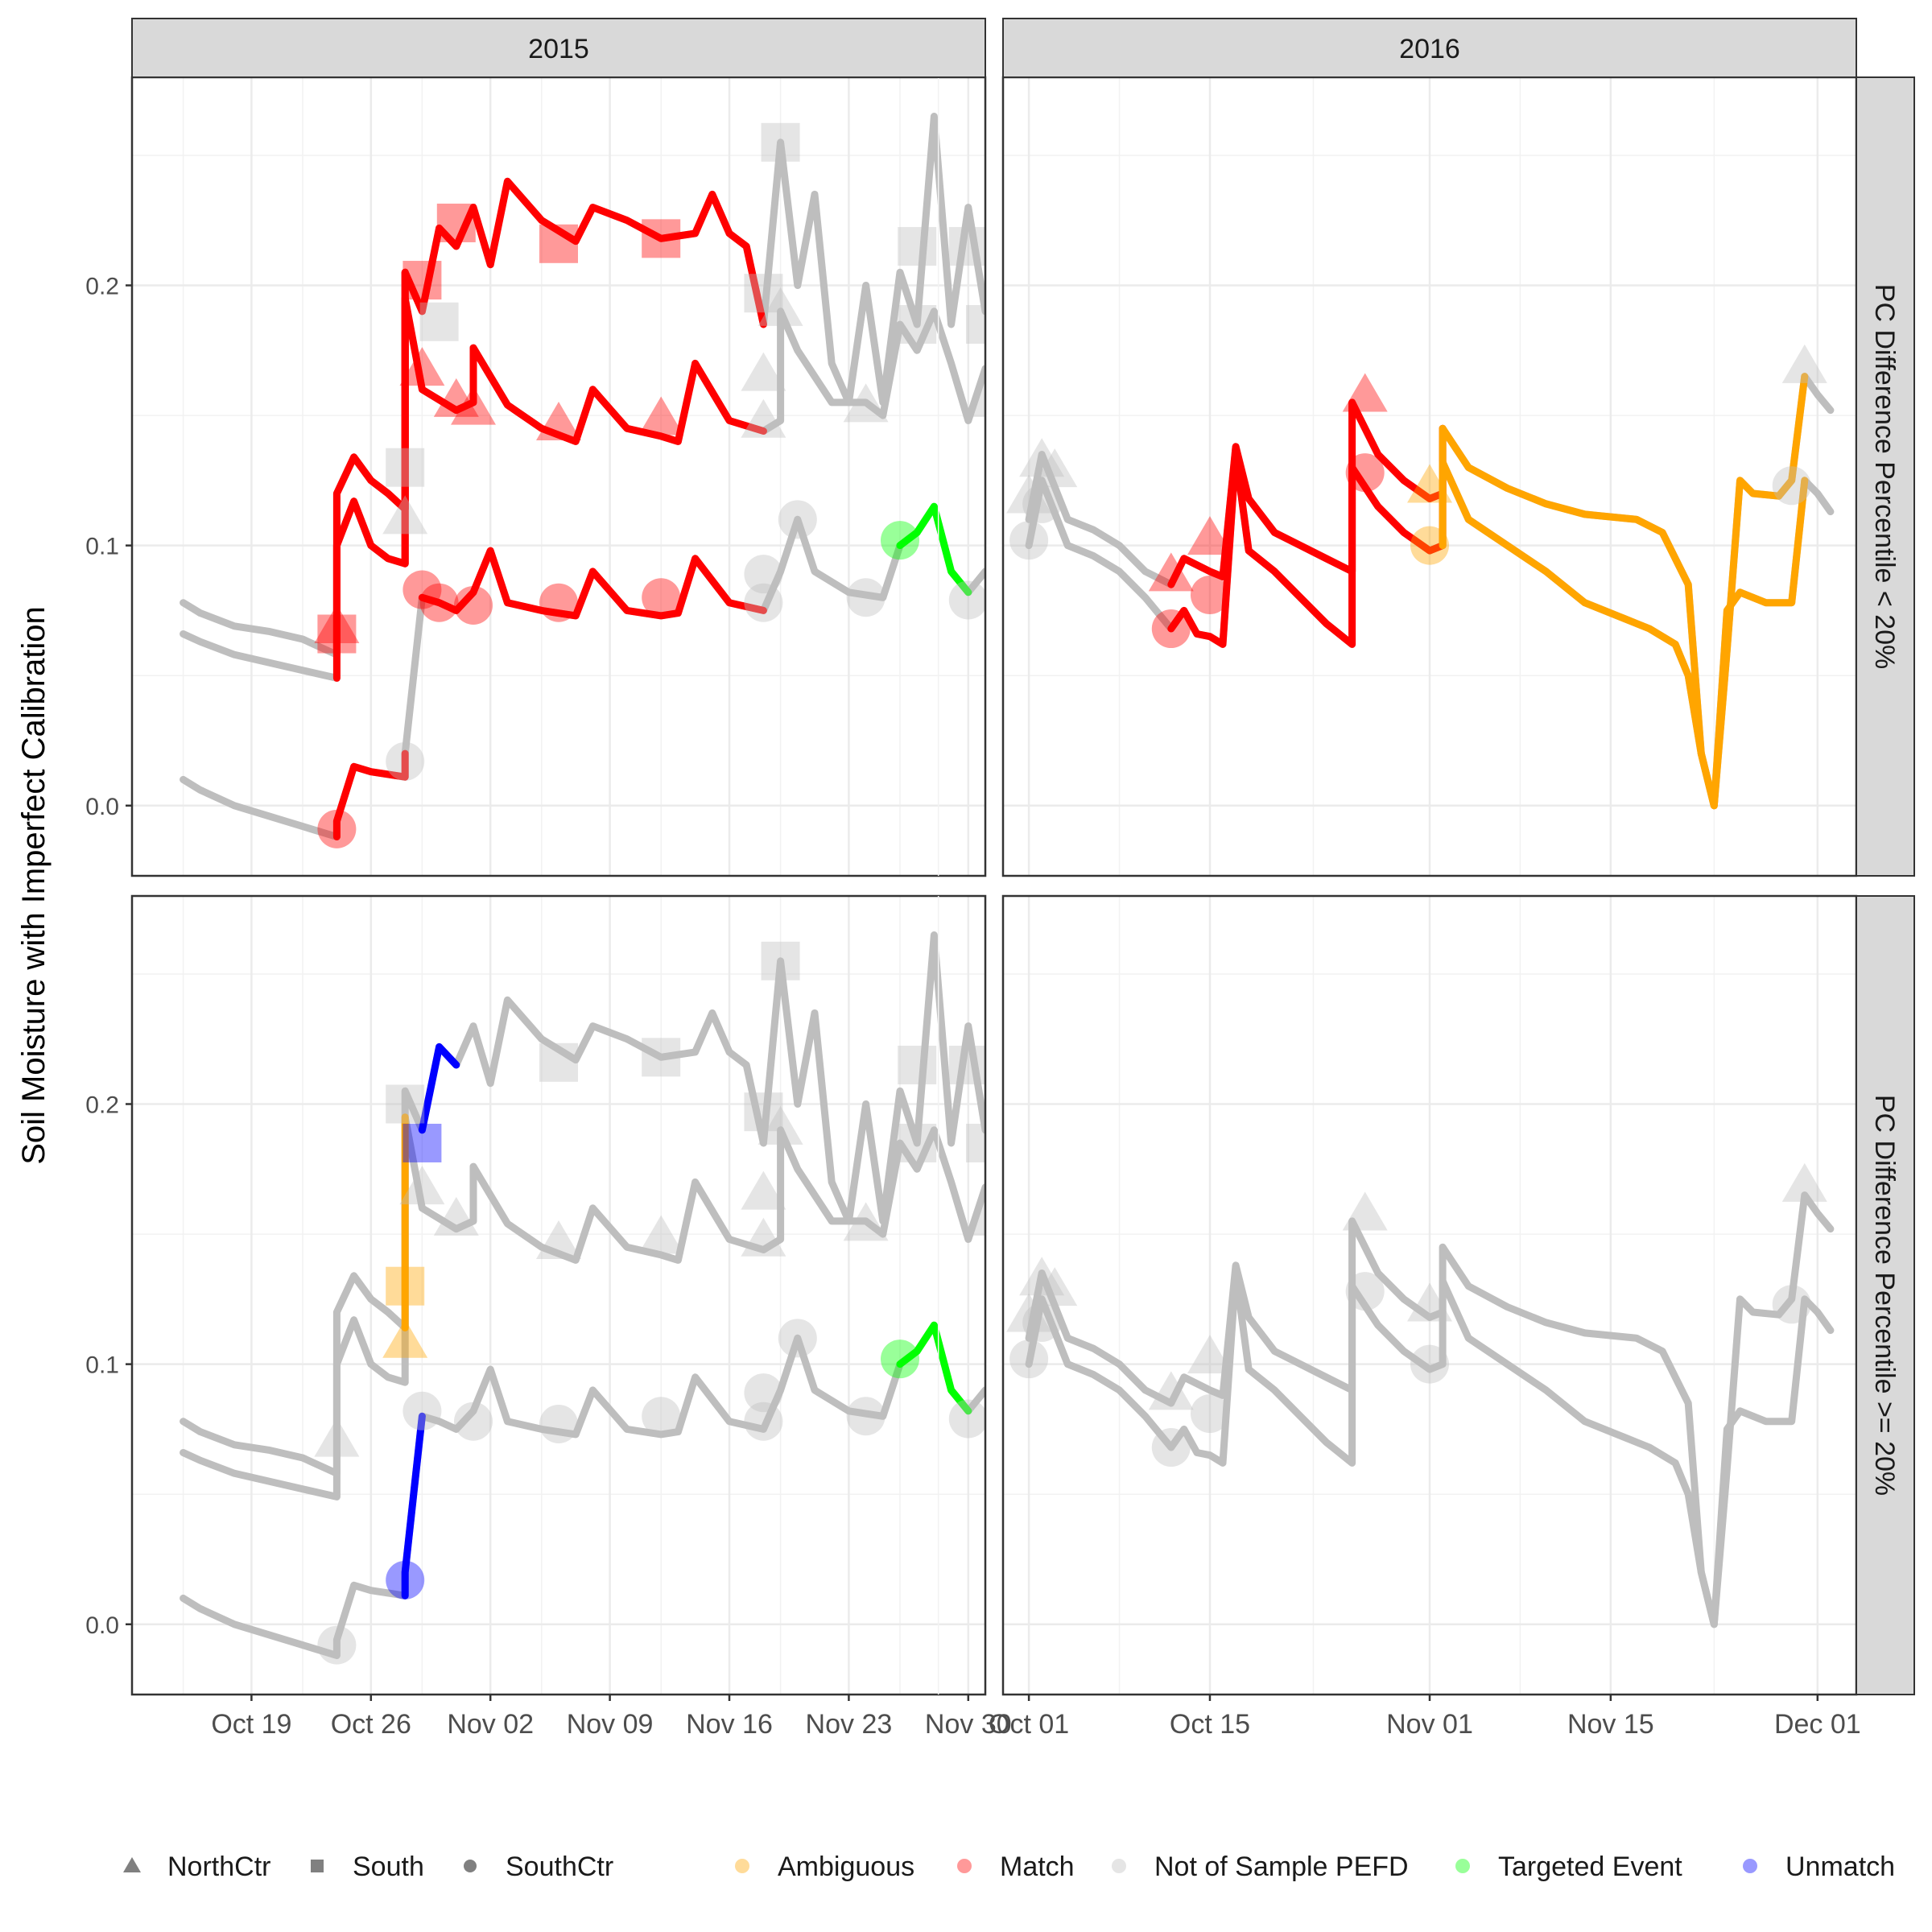  I want to click on highlight-NorthCtr-ambiguous, so click(1624, 591).